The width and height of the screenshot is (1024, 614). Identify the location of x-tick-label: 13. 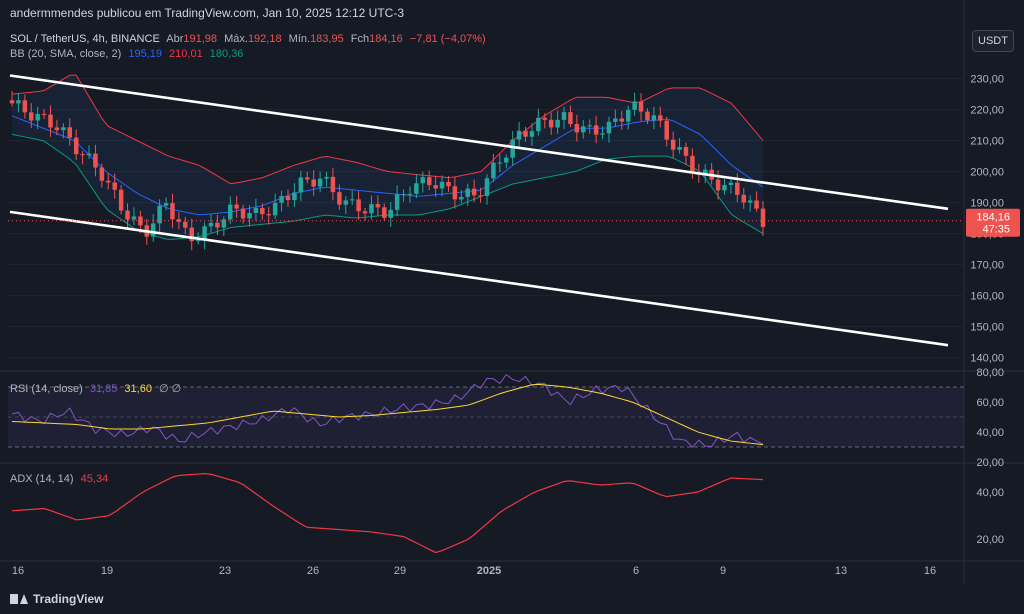
(841, 571).